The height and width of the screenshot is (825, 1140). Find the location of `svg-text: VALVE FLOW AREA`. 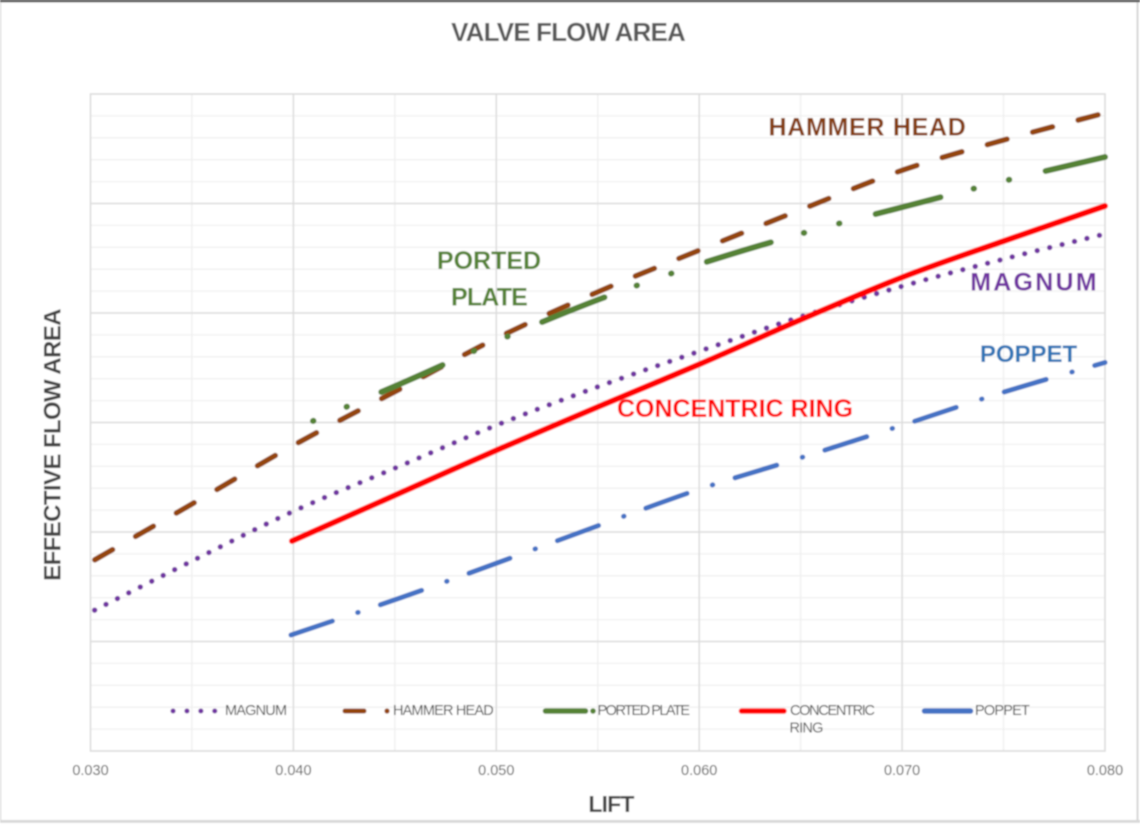

svg-text: VALVE FLOW AREA is located at coordinates (568, 32).